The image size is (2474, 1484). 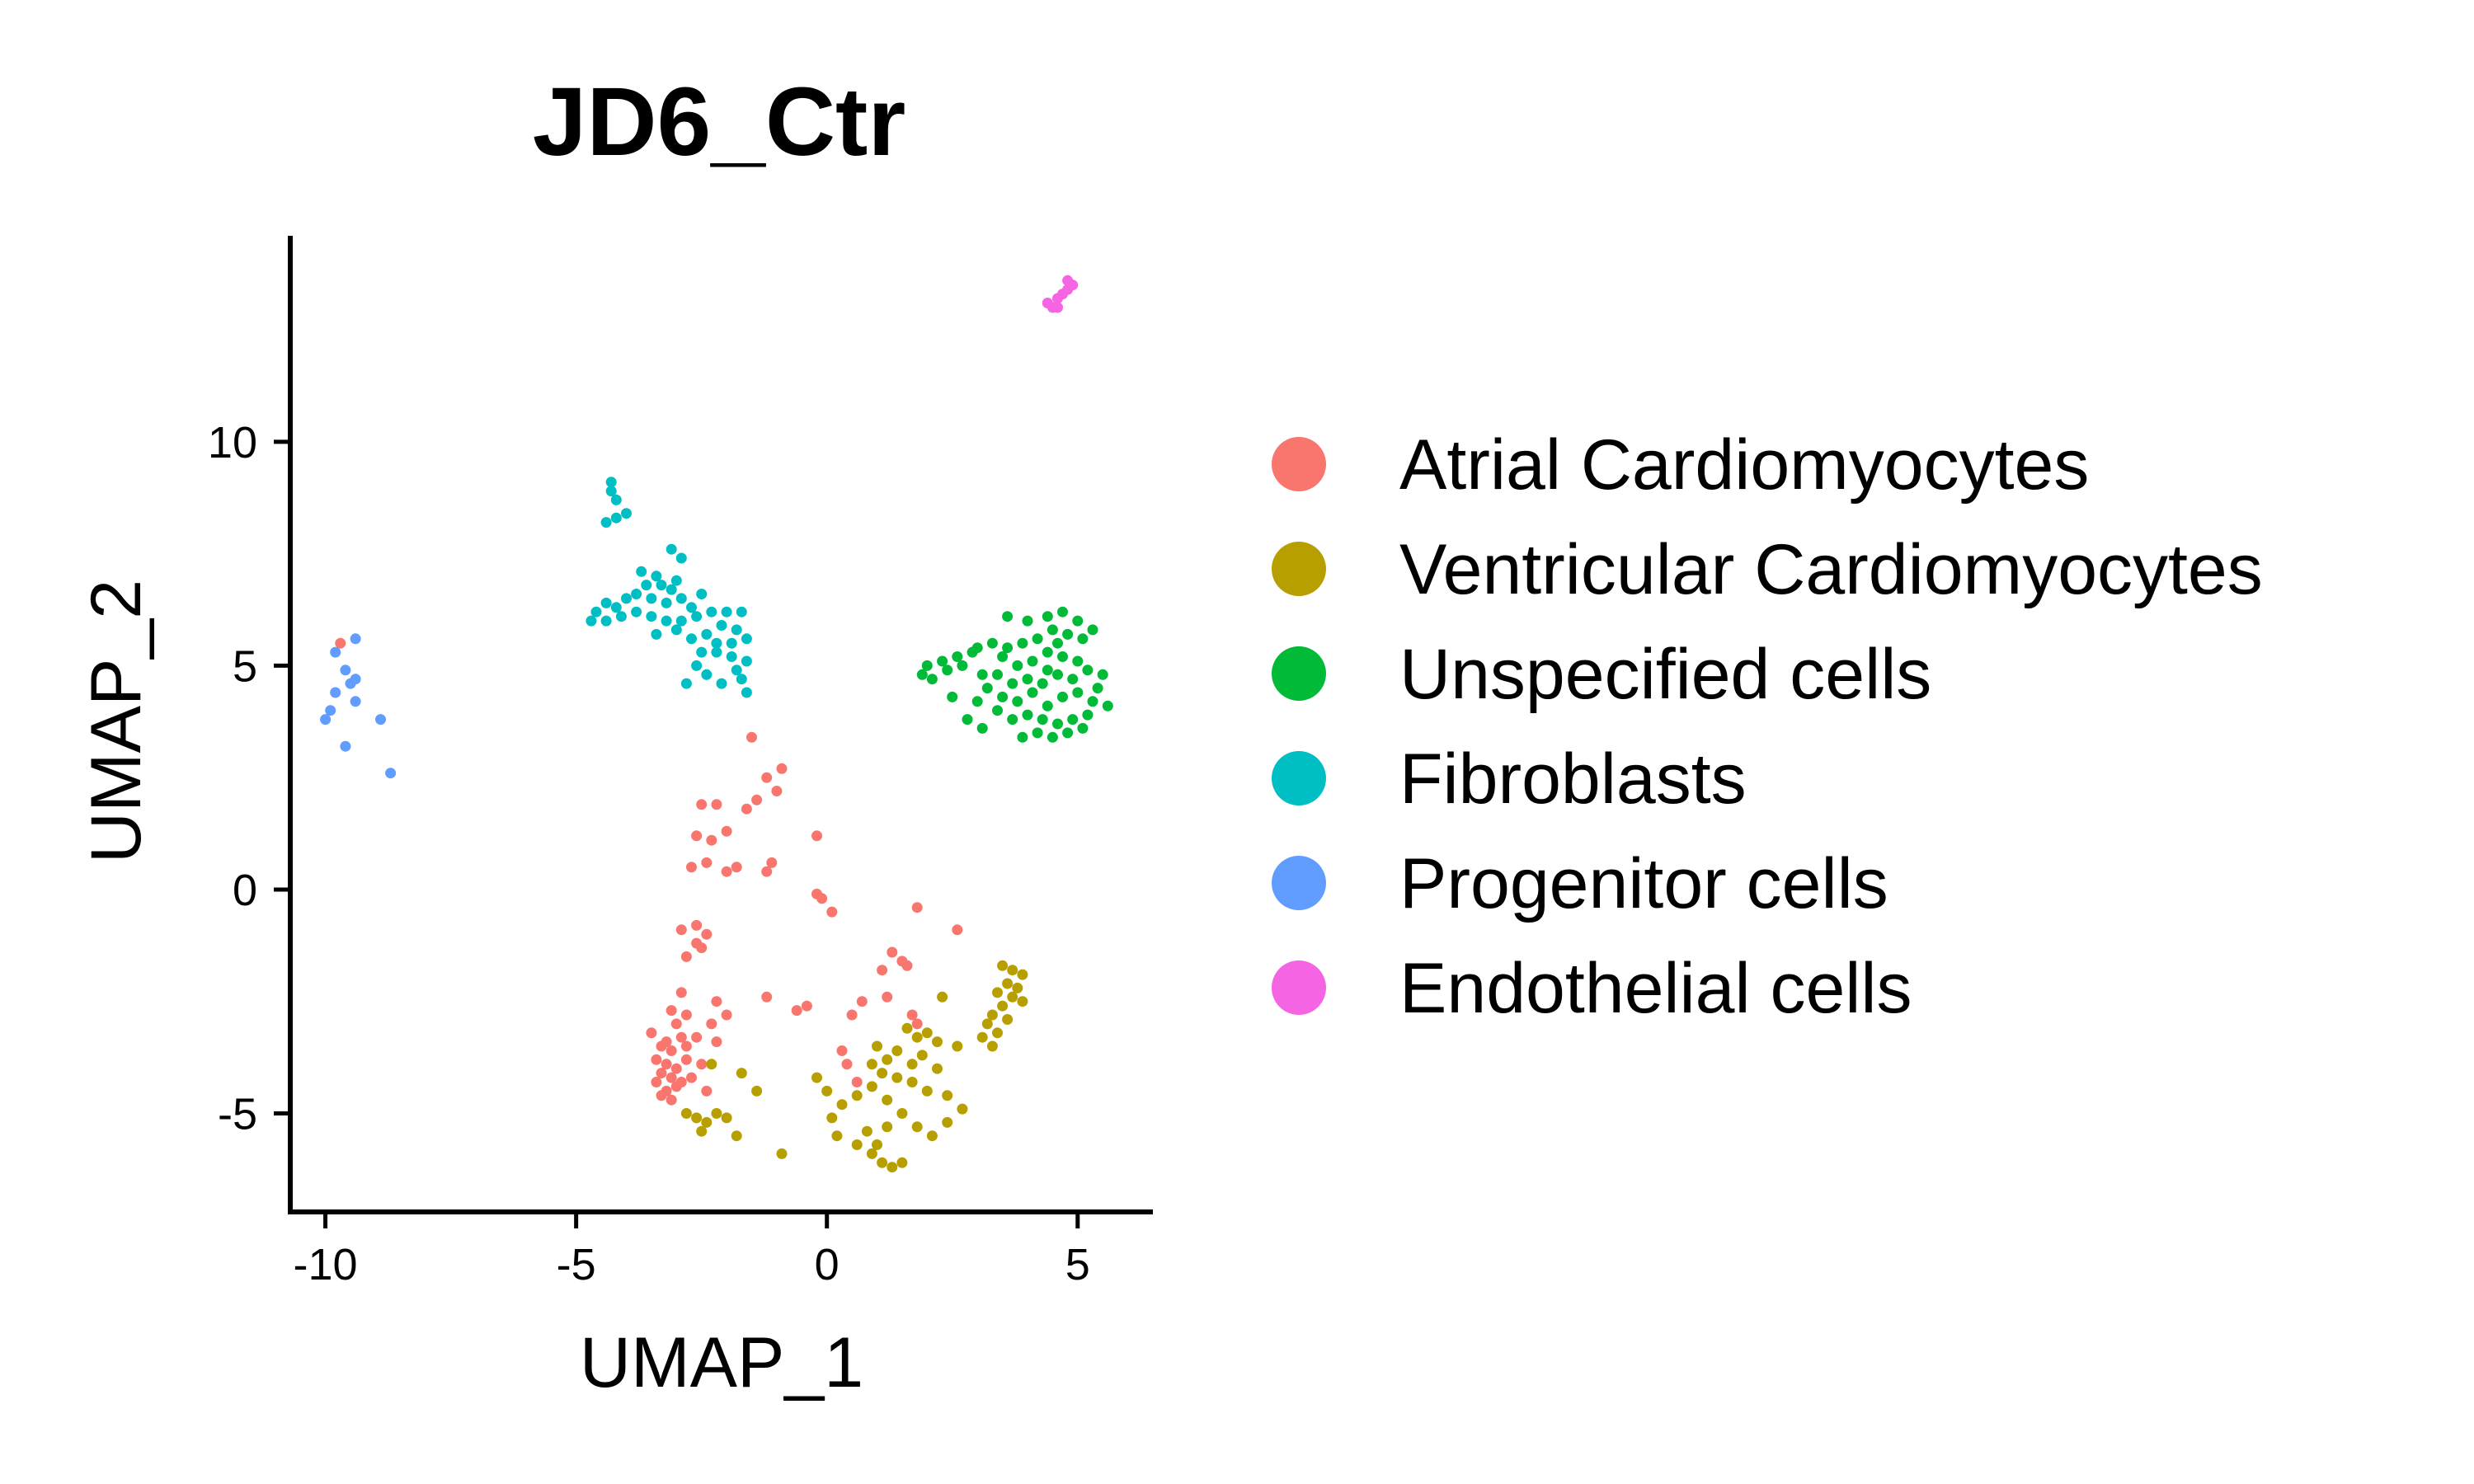 I want to click on y-tick-label: 10, so click(x=232, y=442).